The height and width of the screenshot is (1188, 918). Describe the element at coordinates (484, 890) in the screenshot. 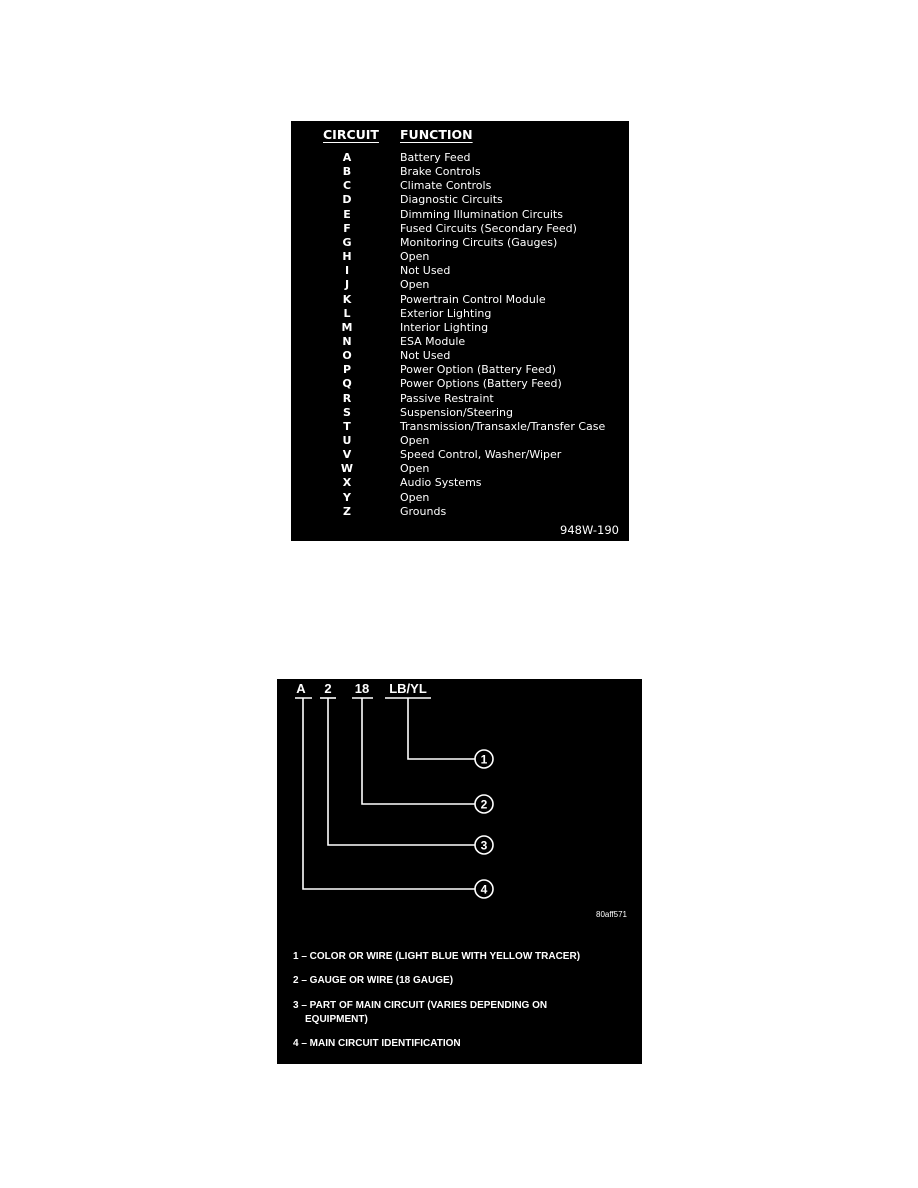

I see `callout-4: 4` at that location.